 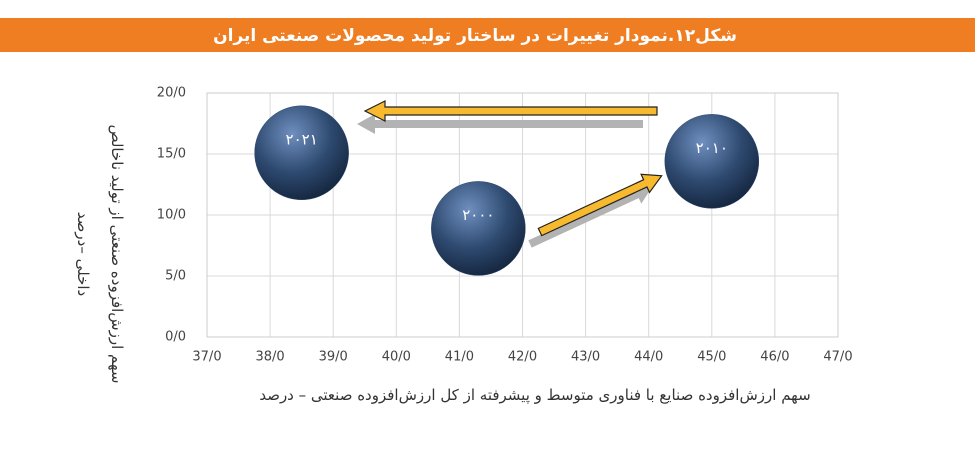 What do you see at coordinates (648, 357) in the screenshot?
I see `x-tick-label: 44/0` at bounding box center [648, 357].